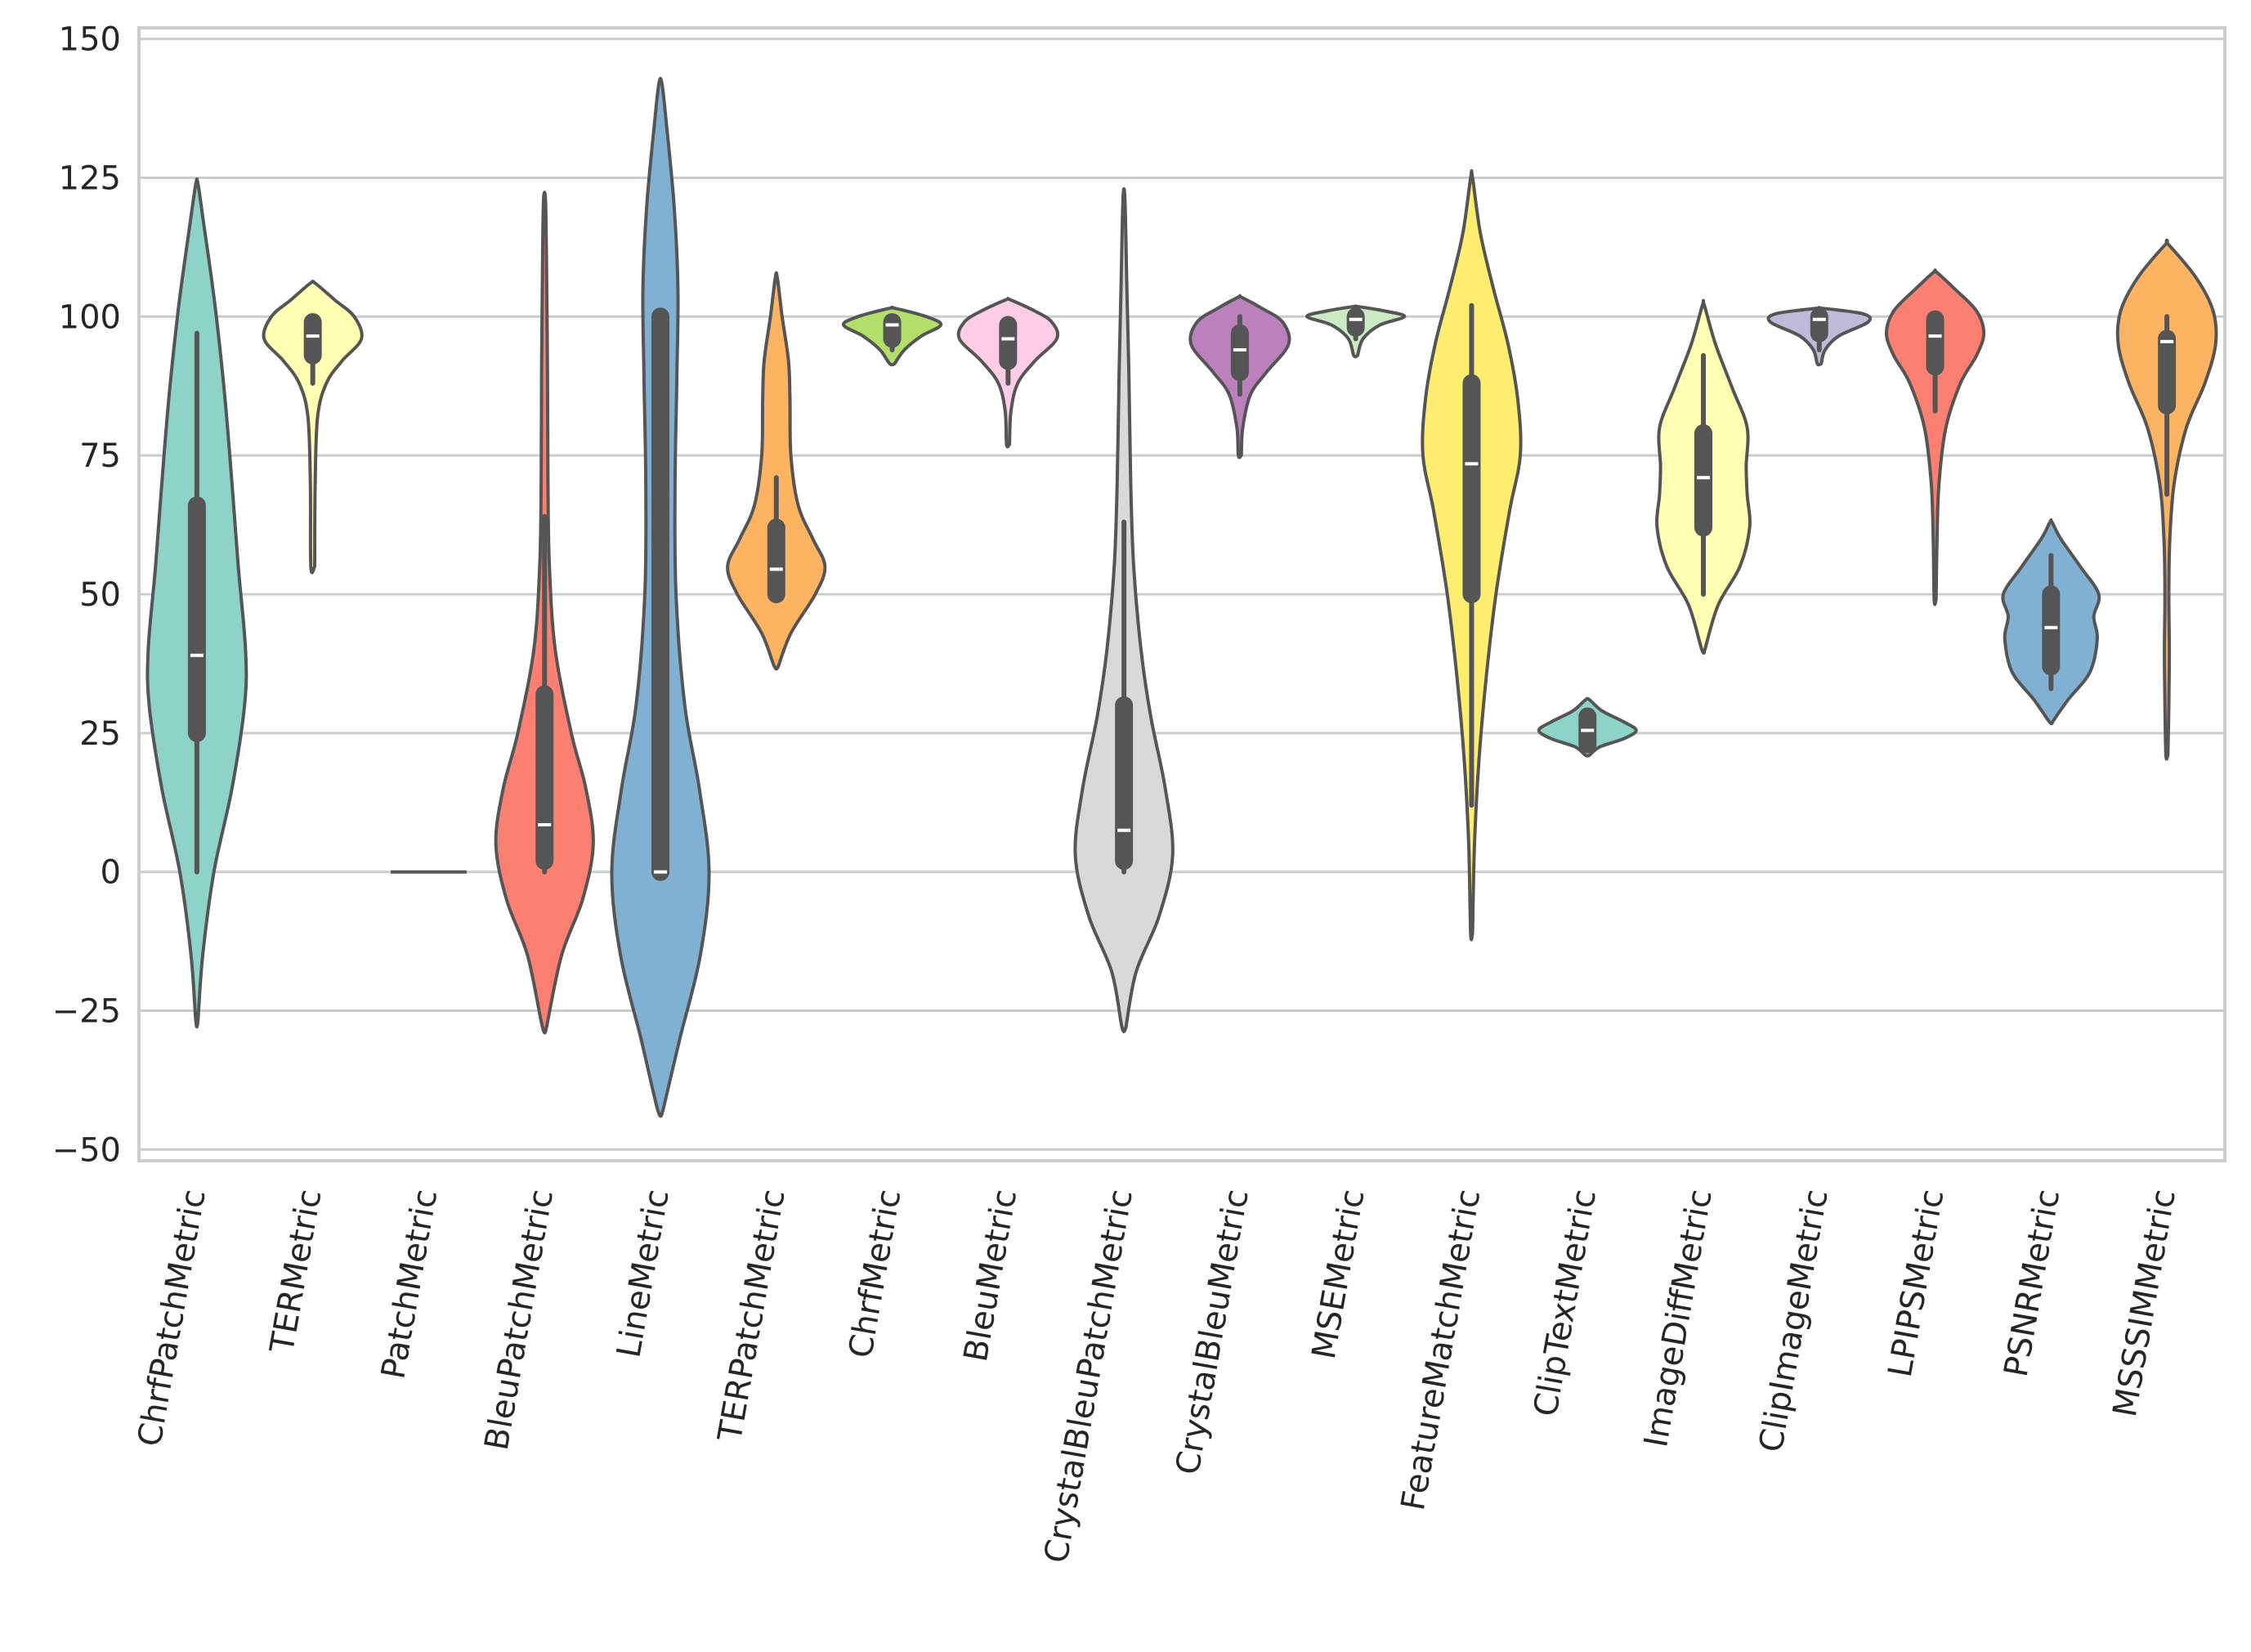 This screenshot has width=2251, height=1652. What do you see at coordinates (313, 427) in the screenshot?
I see `violin-TERMetric` at bounding box center [313, 427].